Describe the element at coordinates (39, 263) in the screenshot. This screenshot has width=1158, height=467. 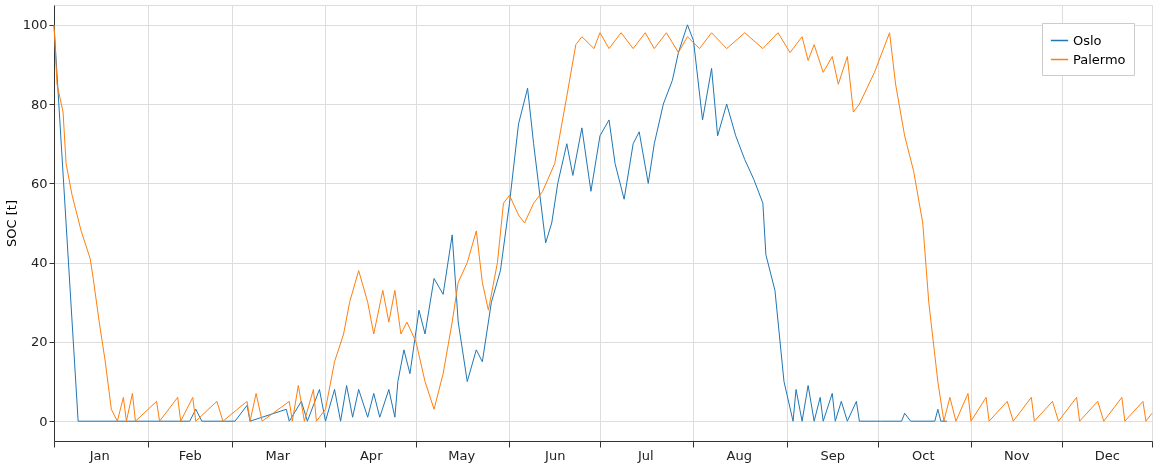
I see `y-tick-label: 40` at that location.